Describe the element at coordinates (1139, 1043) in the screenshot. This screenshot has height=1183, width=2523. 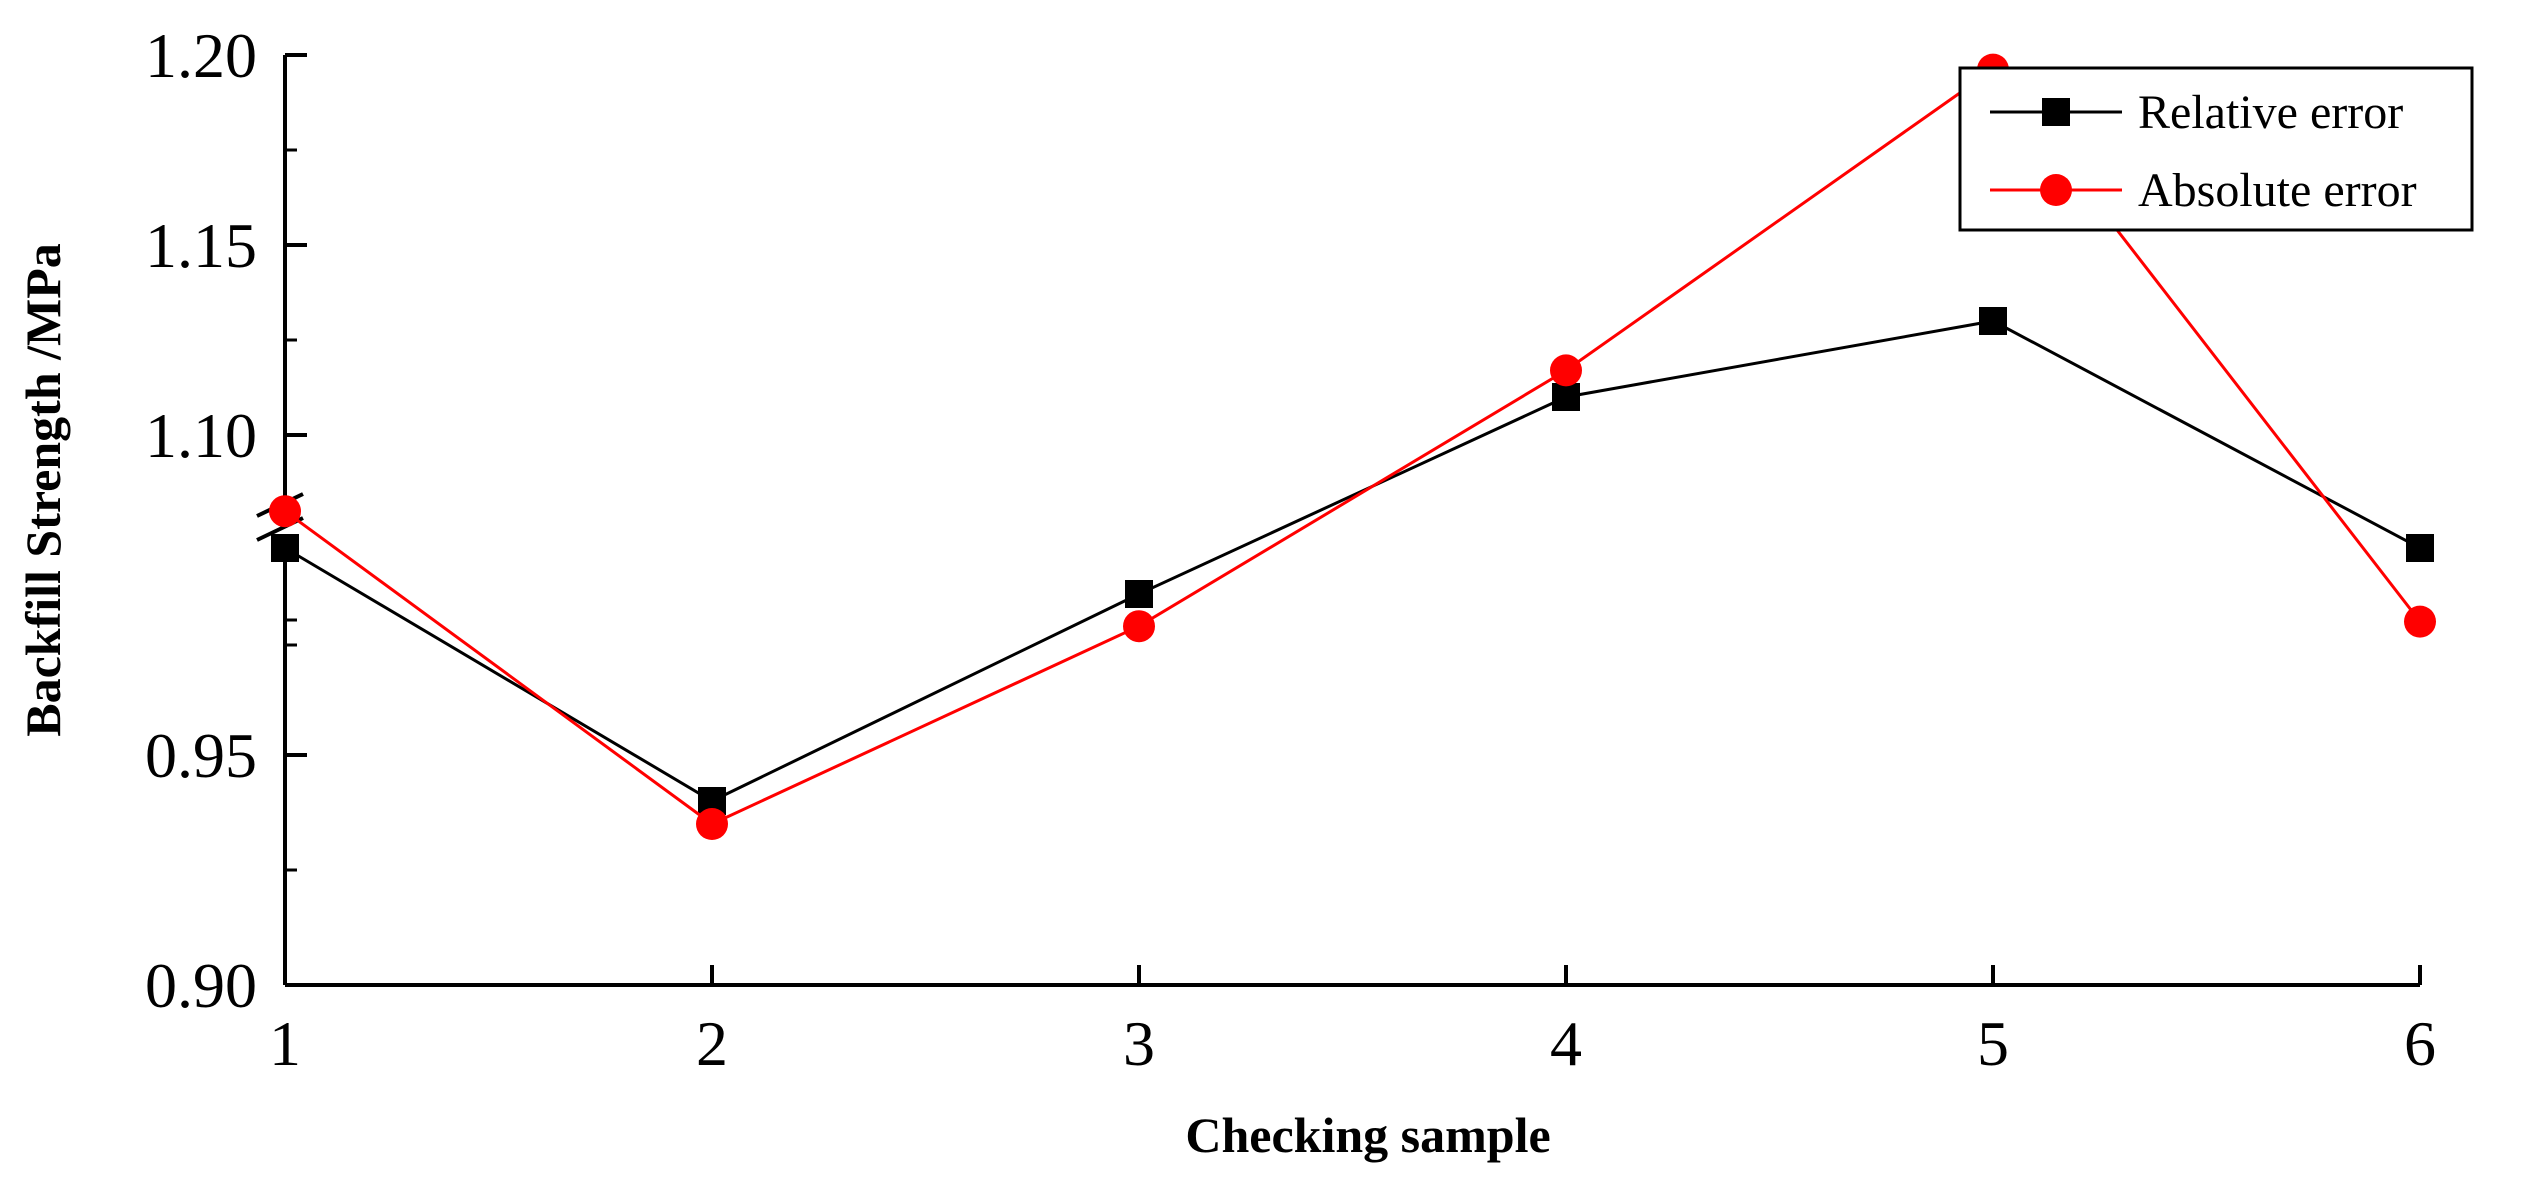
I see `x-tick-label: 3` at that location.